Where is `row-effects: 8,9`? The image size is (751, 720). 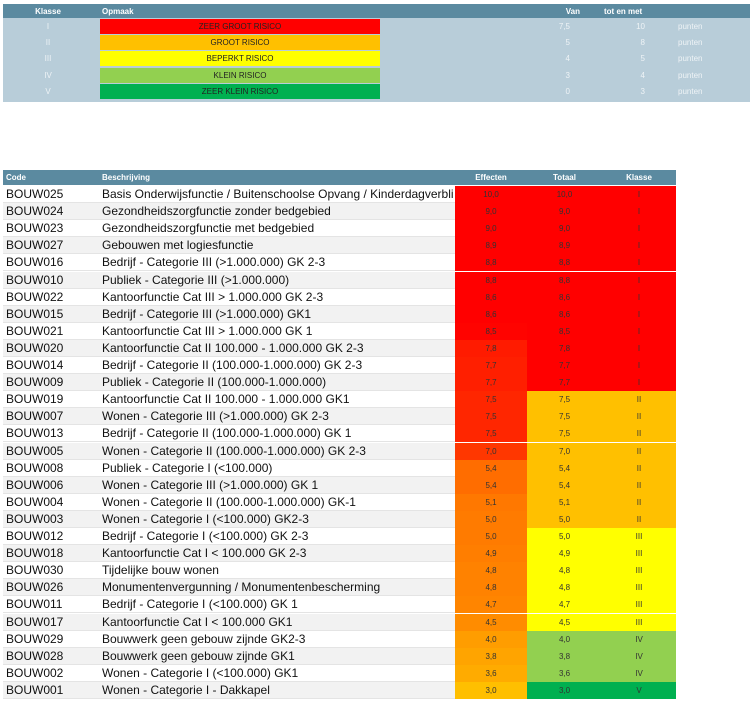 row-effects: 8,9 is located at coordinates (491, 246).